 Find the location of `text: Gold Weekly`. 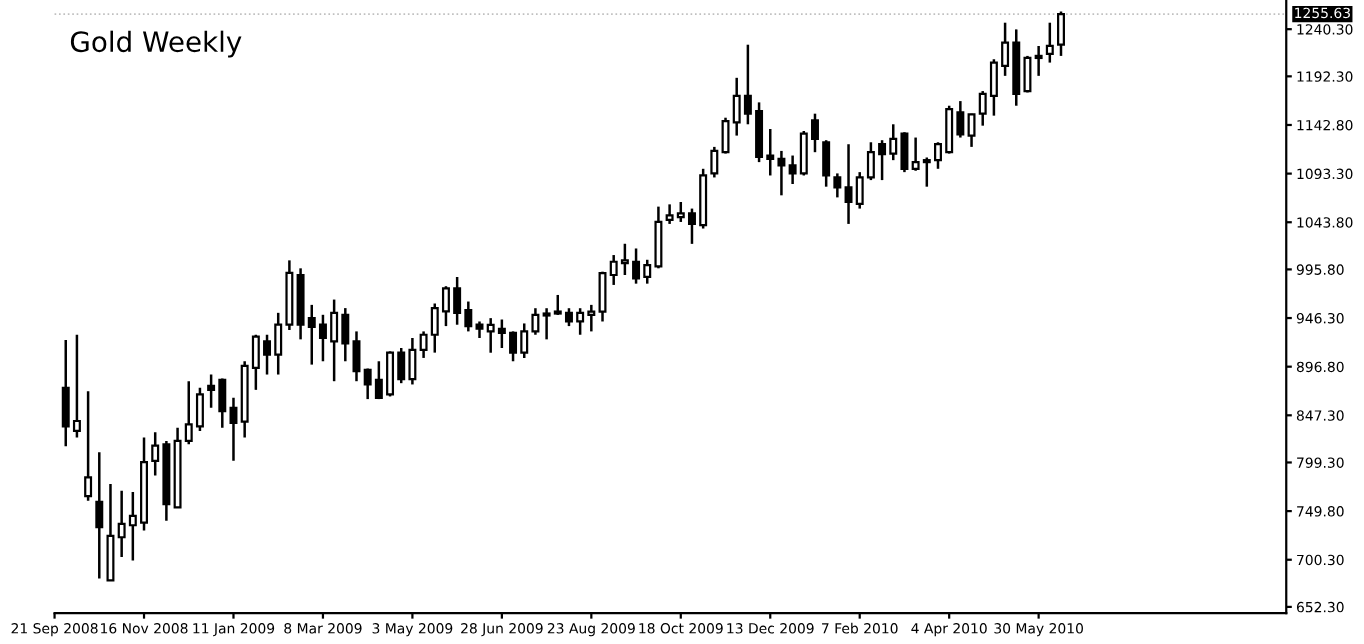

text: Gold Weekly is located at coordinates (156, 44).